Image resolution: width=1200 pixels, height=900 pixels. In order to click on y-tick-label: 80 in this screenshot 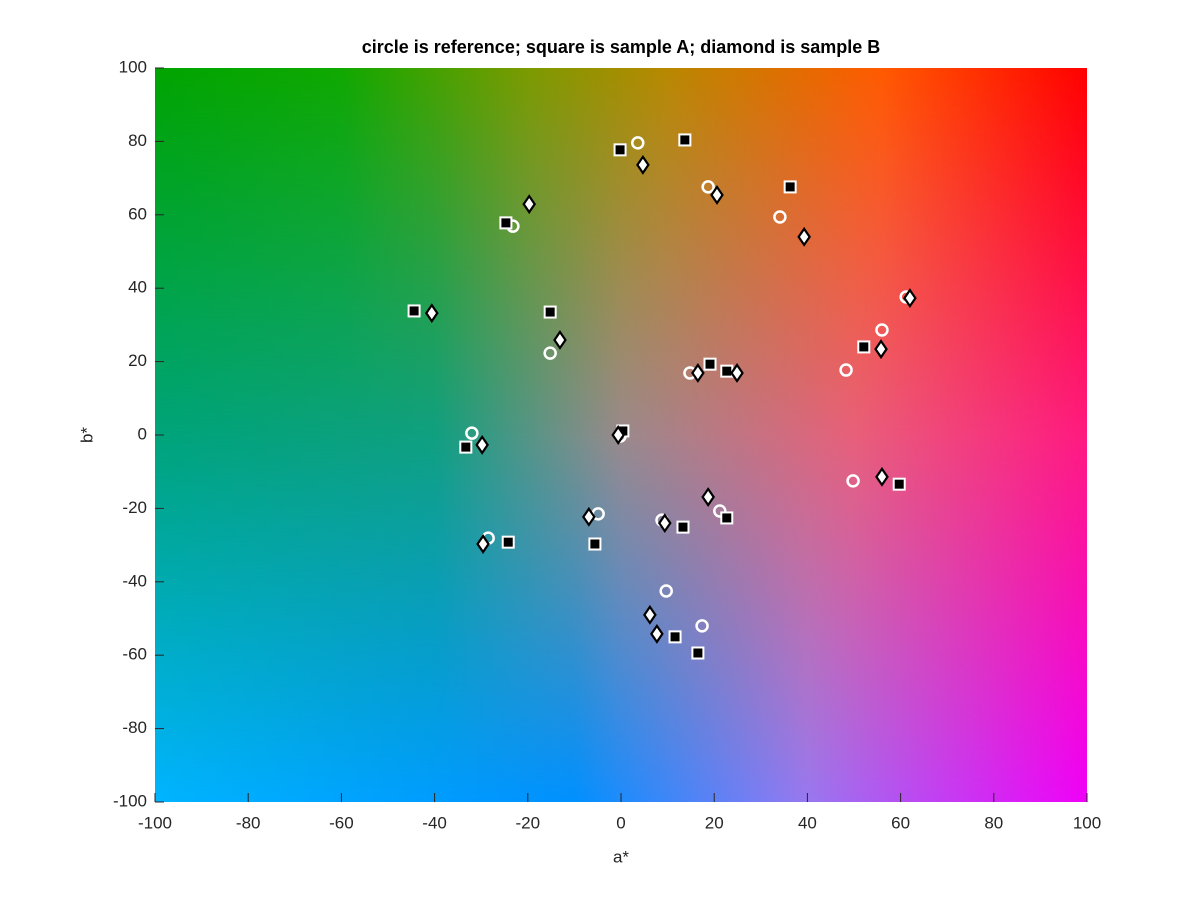, I will do `click(137, 140)`.